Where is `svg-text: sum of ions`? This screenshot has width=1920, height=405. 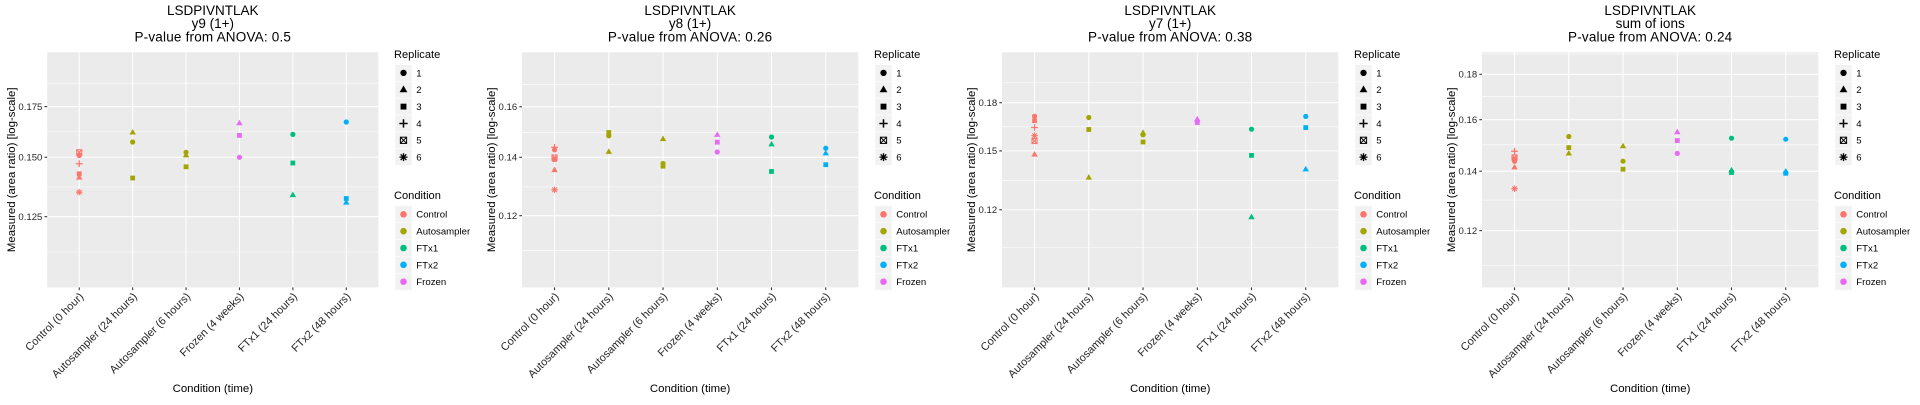
svg-text: sum of ions is located at coordinates (1650, 23).